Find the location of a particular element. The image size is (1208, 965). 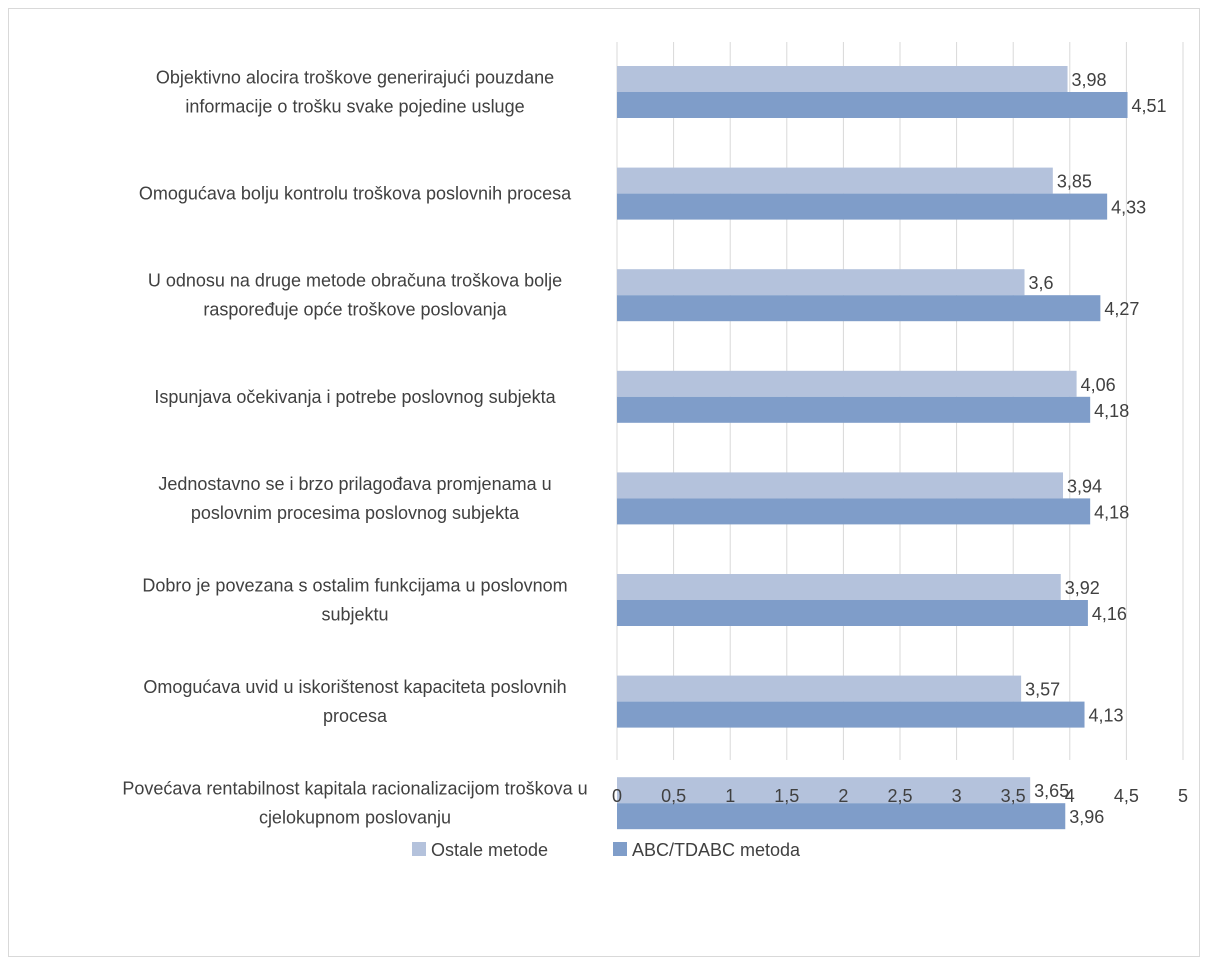

data-label: 4,16 is located at coordinates (1109, 614).